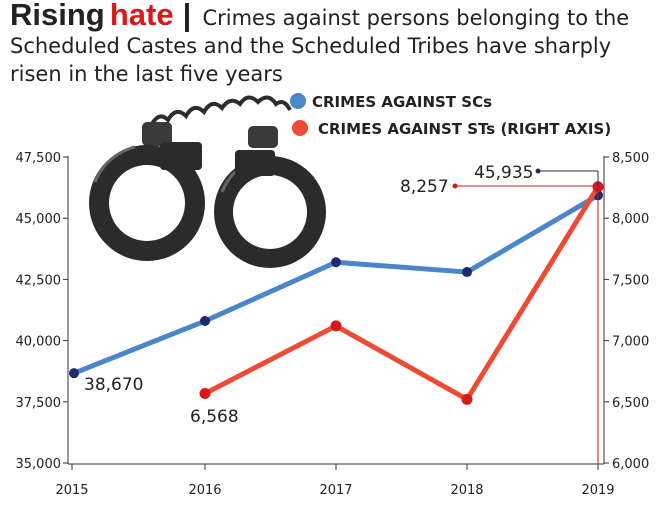  I want to click on leader-dot-sc, so click(538, 171).